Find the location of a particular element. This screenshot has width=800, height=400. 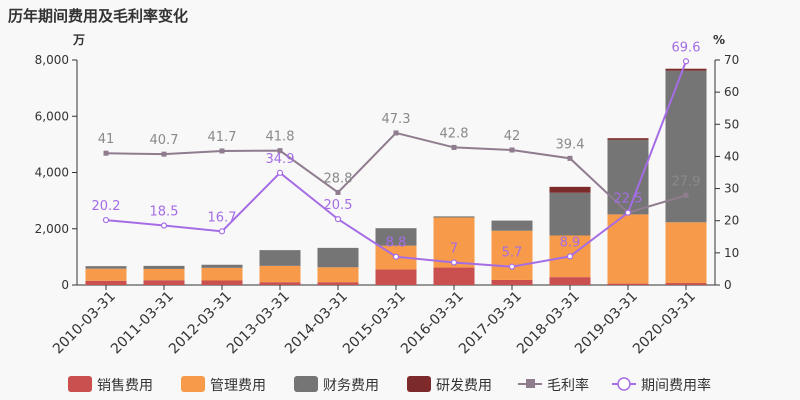

gross-margin-label: 40.7 is located at coordinates (164, 140).